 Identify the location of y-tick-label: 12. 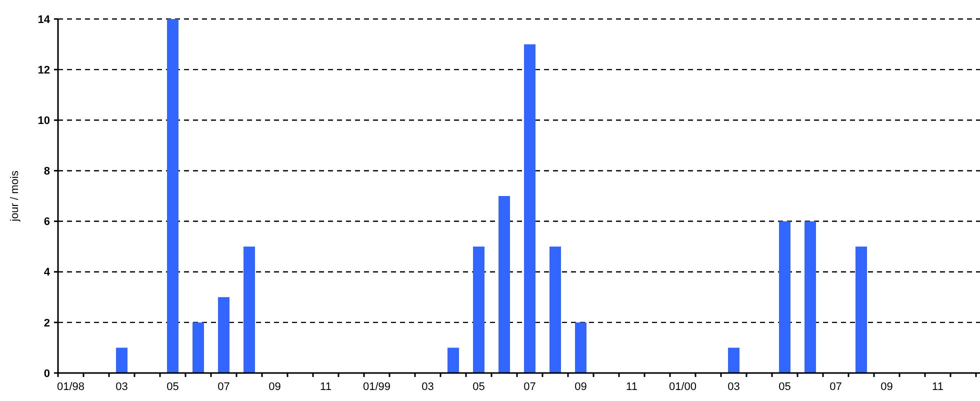
(44, 70).